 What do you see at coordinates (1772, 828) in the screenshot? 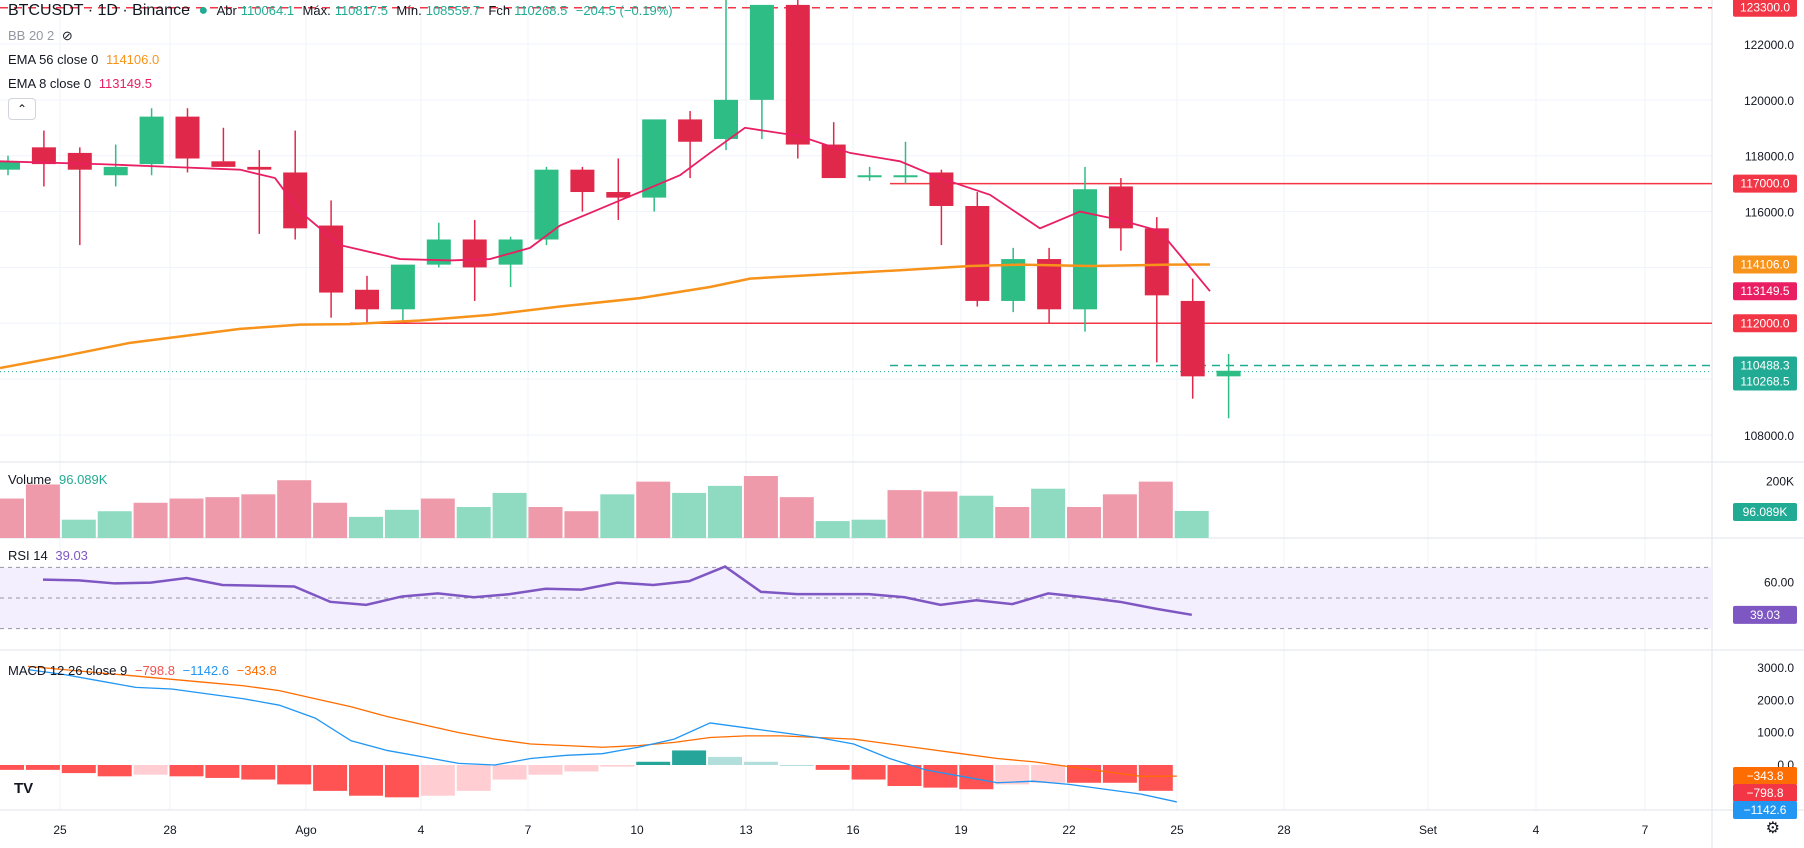
I see `settings-gear-icon: ⚙` at bounding box center [1772, 828].